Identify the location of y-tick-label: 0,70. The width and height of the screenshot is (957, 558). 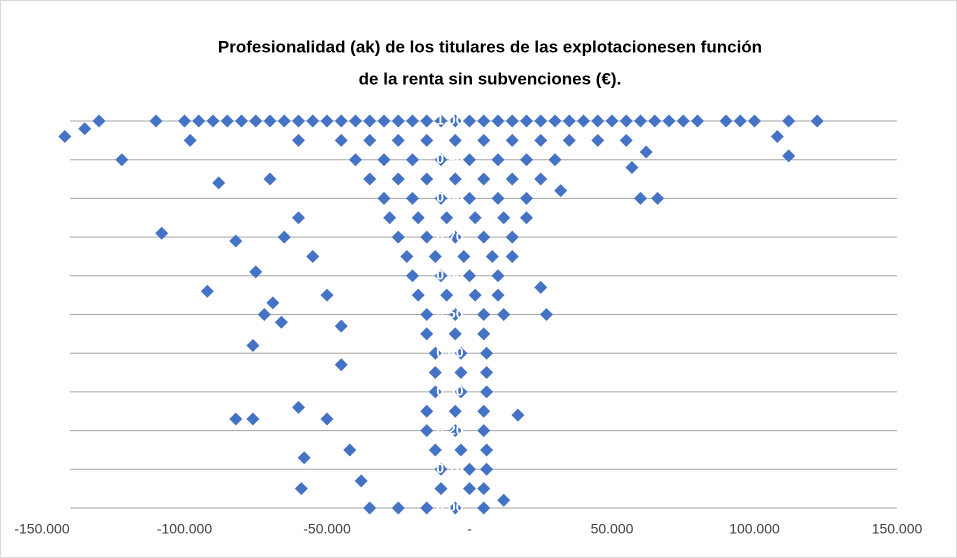
(449, 236).